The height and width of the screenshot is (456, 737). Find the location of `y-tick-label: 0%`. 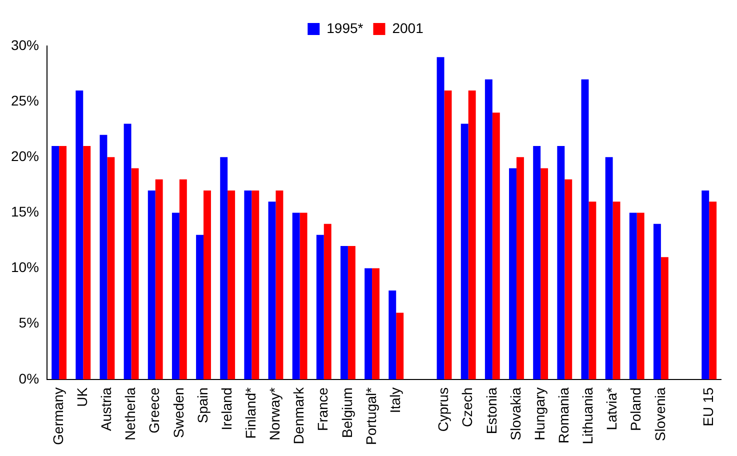

y-tick-label: 0% is located at coordinates (29, 378).